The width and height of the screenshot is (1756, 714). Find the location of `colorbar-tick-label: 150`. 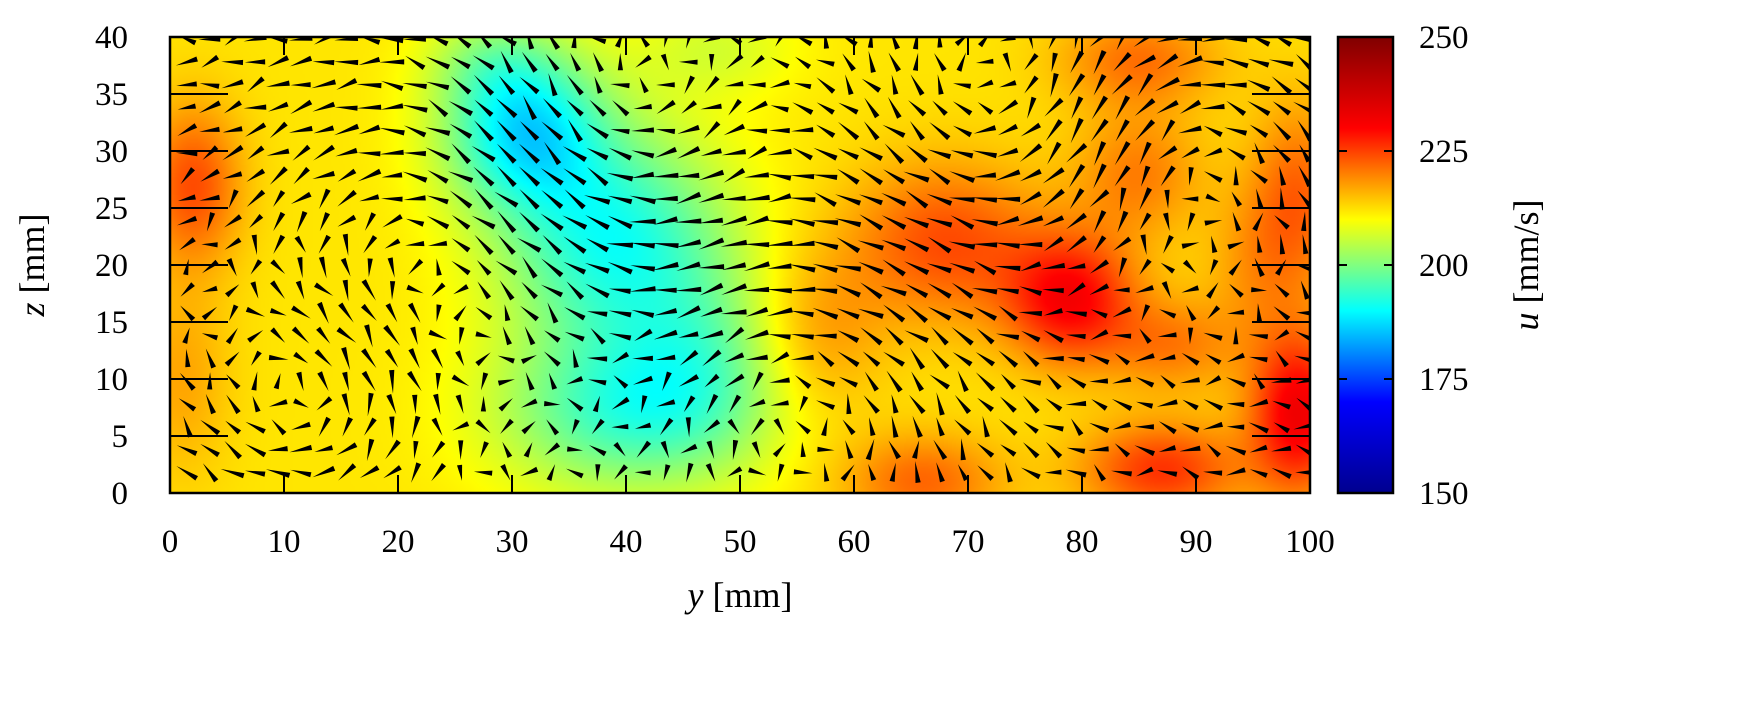

colorbar-tick-label: 150 is located at coordinates (1444, 494).